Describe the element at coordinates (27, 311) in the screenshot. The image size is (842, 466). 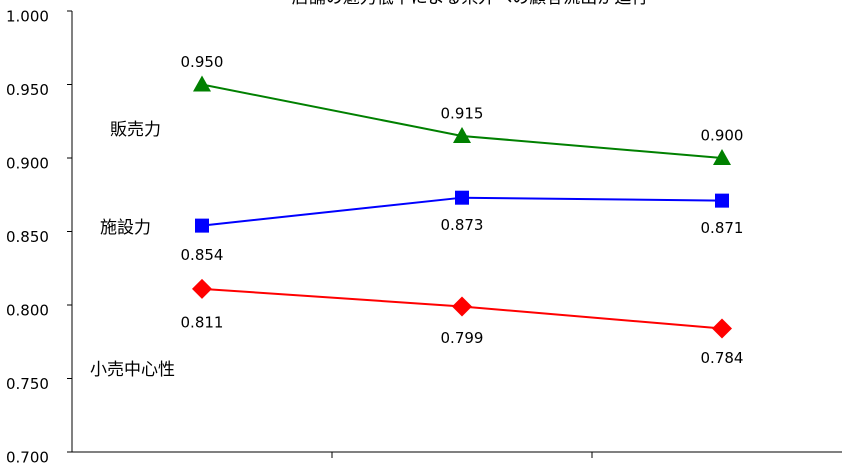
I see `y-tick-label: 0.800` at that location.